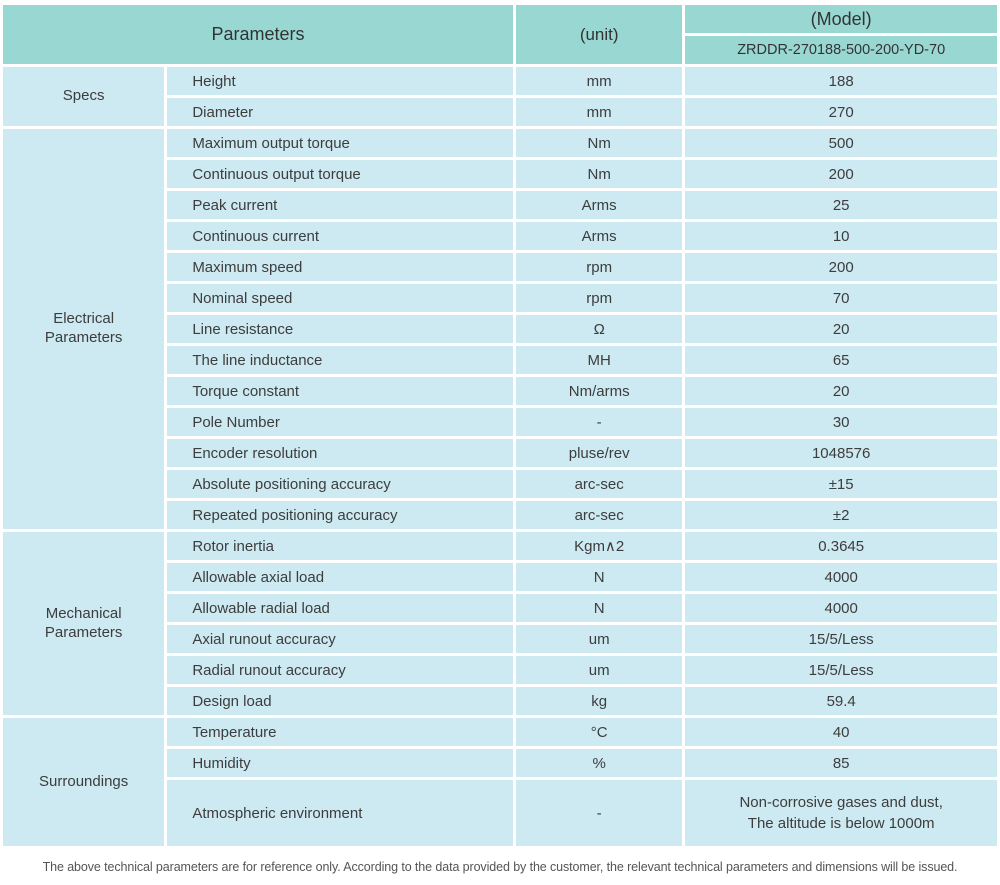 This screenshot has height=885, width=1000. What do you see at coordinates (841, 484) in the screenshot?
I see `value-cell: ±15` at bounding box center [841, 484].